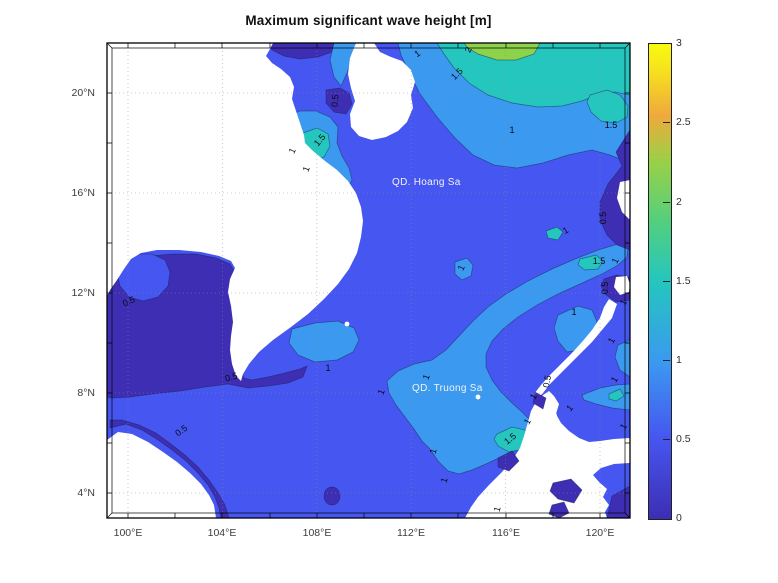 The height and width of the screenshot is (583, 778). I want to click on y-tick-label: 8°N, so click(86, 393).